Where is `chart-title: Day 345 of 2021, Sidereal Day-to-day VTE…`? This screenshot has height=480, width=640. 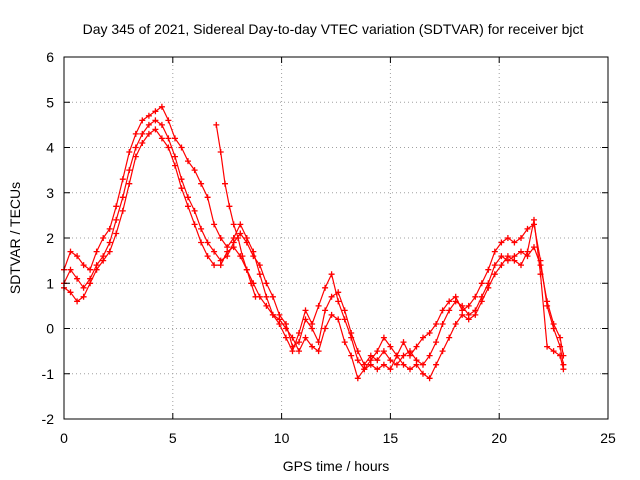
chart-title: Day 345 of 2021, Sidereal Day-to-day VTE… is located at coordinates (333, 29).